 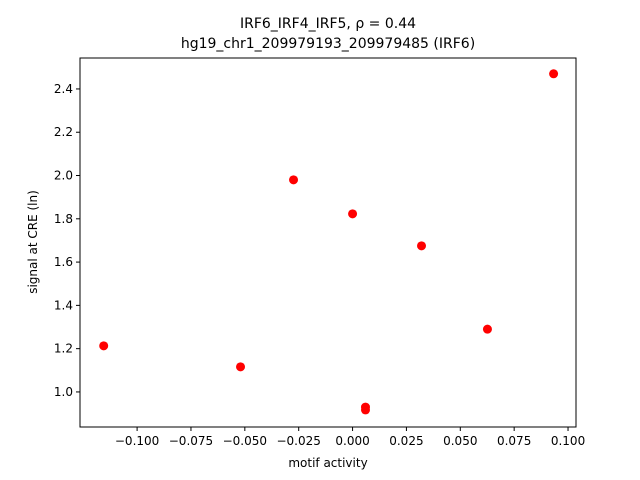 What do you see at coordinates (191, 441) in the screenshot?
I see `x-tick-label: −0.075` at bounding box center [191, 441].